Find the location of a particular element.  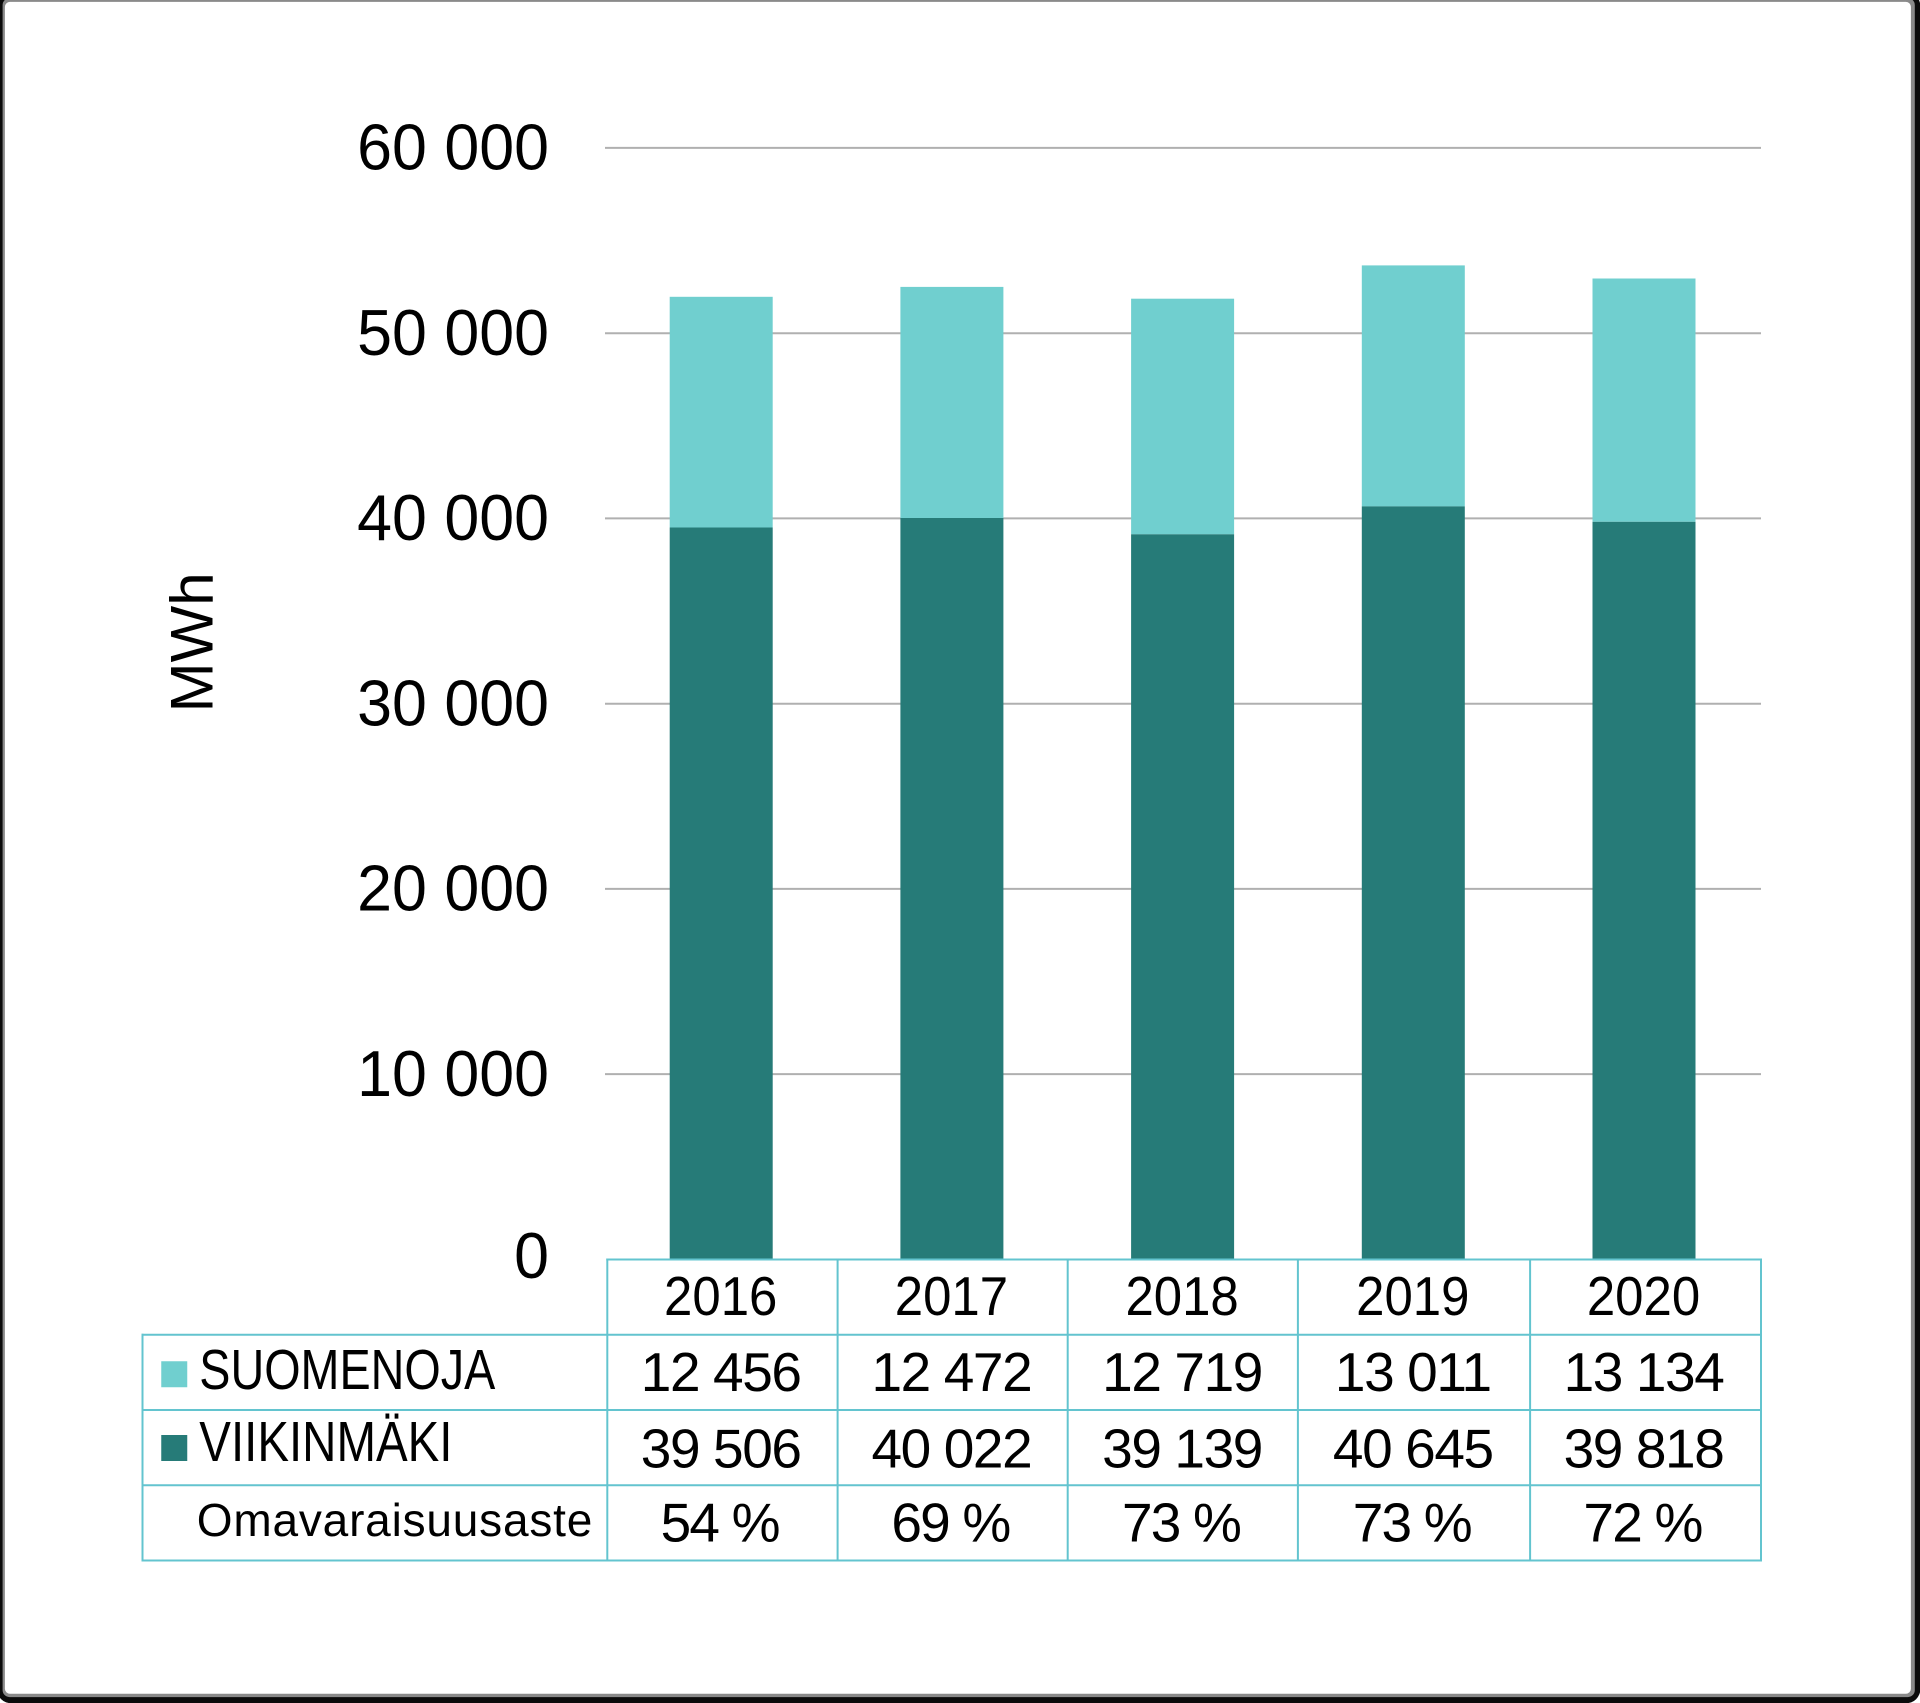

svg-text: 13 134 is located at coordinates (1644, 1372).